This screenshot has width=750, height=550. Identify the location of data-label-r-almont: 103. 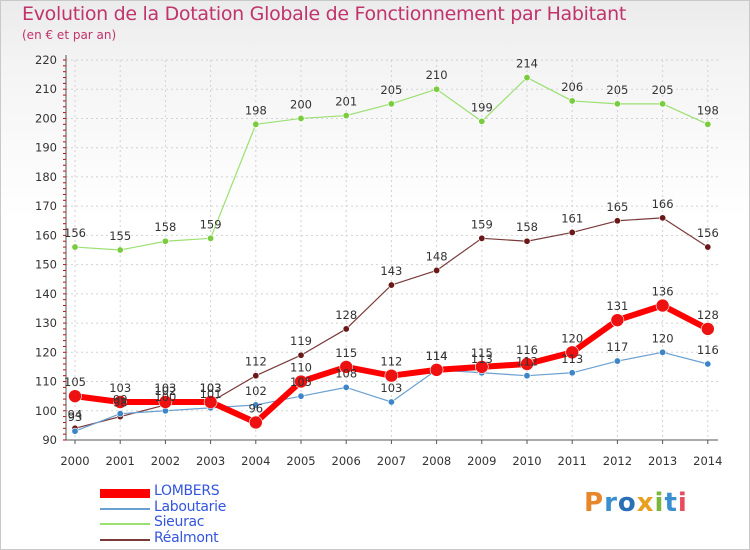
(211, 388).